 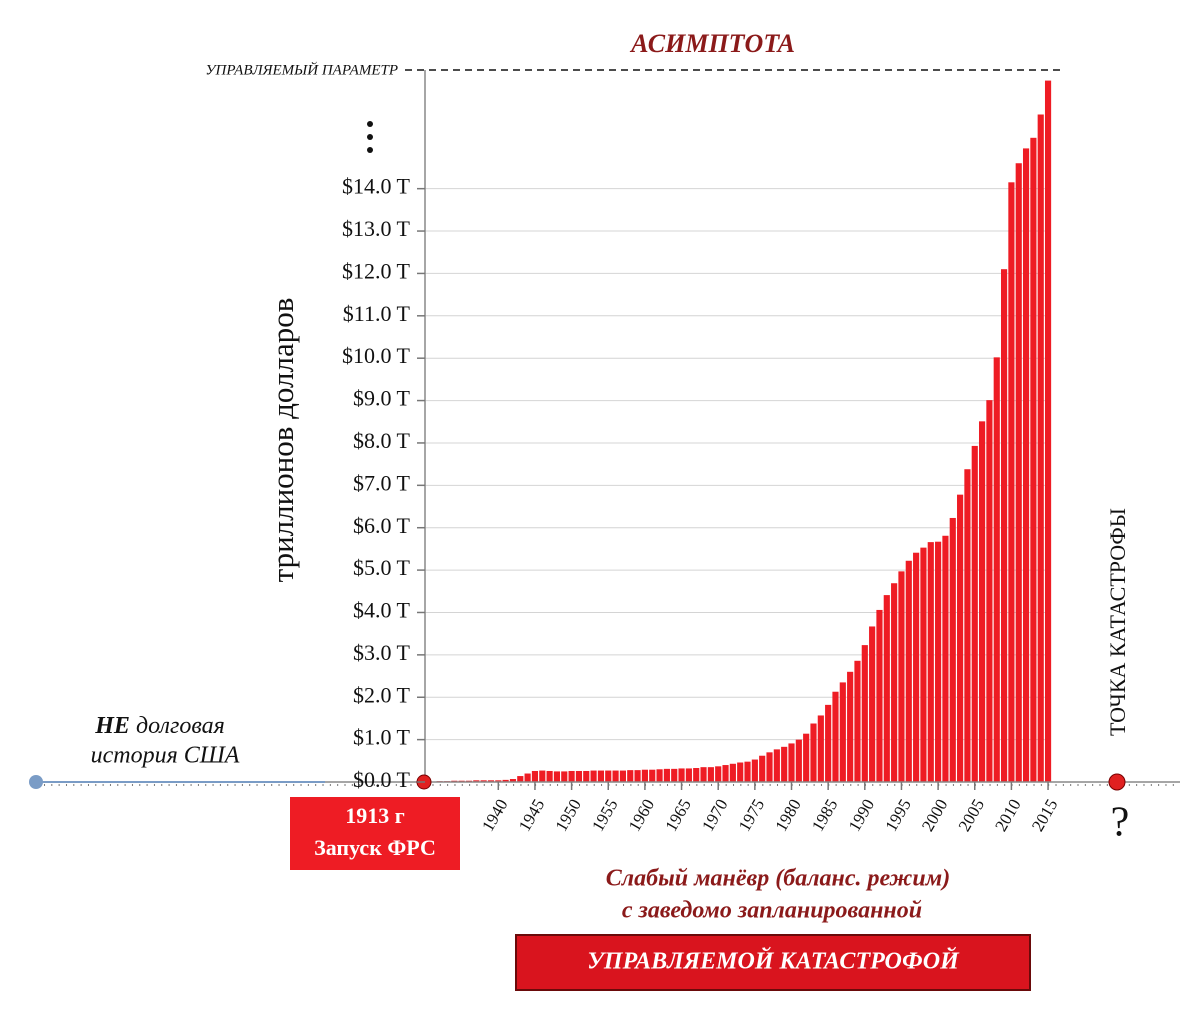 What do you see at coordinates (376, 270) in the screenshot?
I see `y-tick-label: $12.0 T` at bounding box center [376, 270].